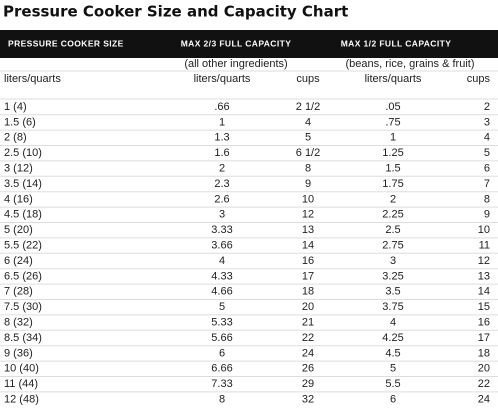 The height and width of the screenshot is (411, 498). Describe the element at coordinates (221, 292) in the screenshot. I see `cell: 4.66` at that location.